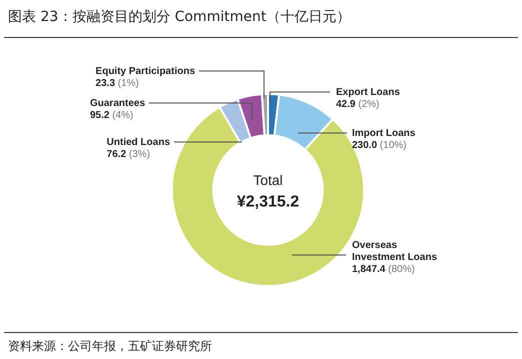 This screenshot has height=359, width=522. I want to click on slice-label: Guarantees, so click(118, 103).